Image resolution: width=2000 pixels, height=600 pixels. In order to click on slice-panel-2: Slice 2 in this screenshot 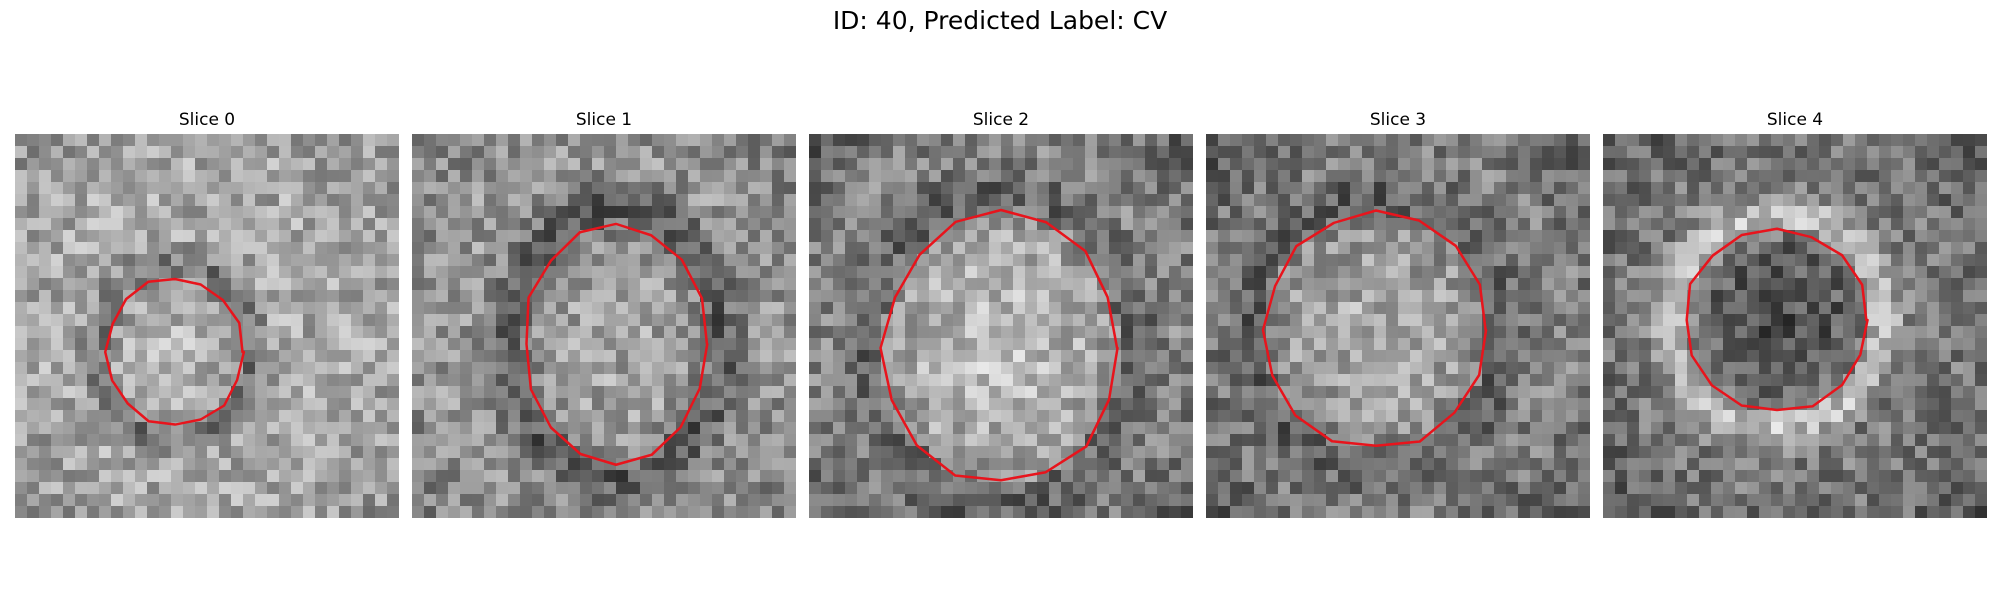, I will do `click(1001, 313)`.